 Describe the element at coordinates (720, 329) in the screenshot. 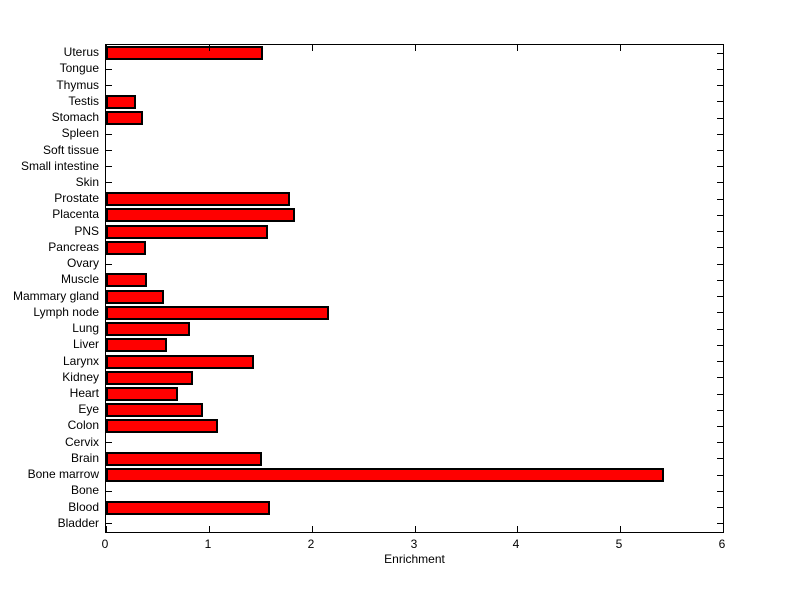

I see `y-tick-right-lung` at that location.